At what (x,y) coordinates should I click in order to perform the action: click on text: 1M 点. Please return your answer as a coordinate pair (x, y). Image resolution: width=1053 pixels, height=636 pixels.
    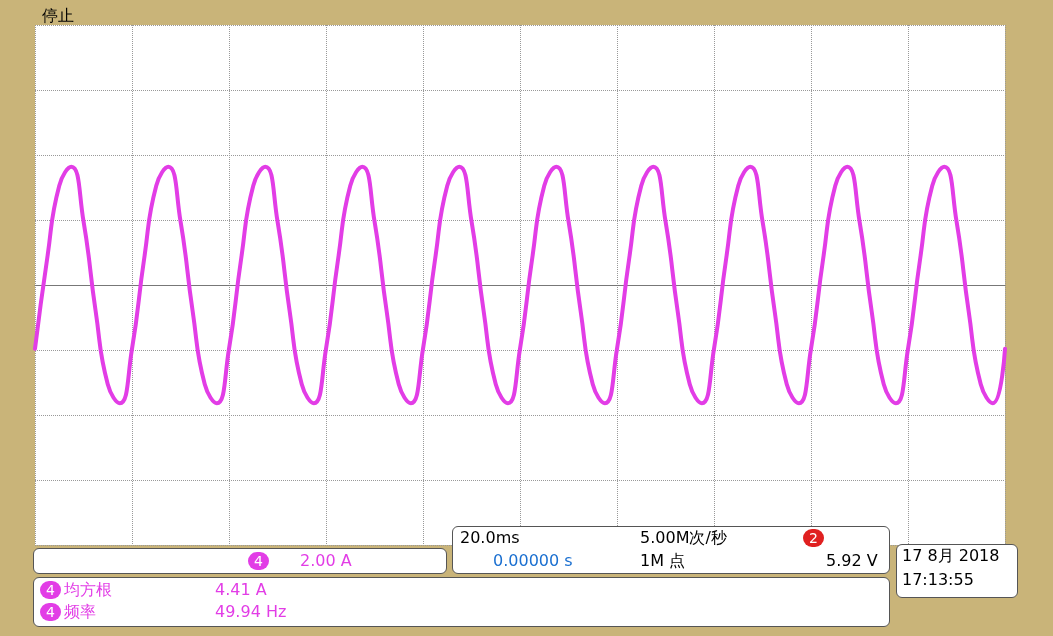
    Looking at the image, I should click on (663, 561).